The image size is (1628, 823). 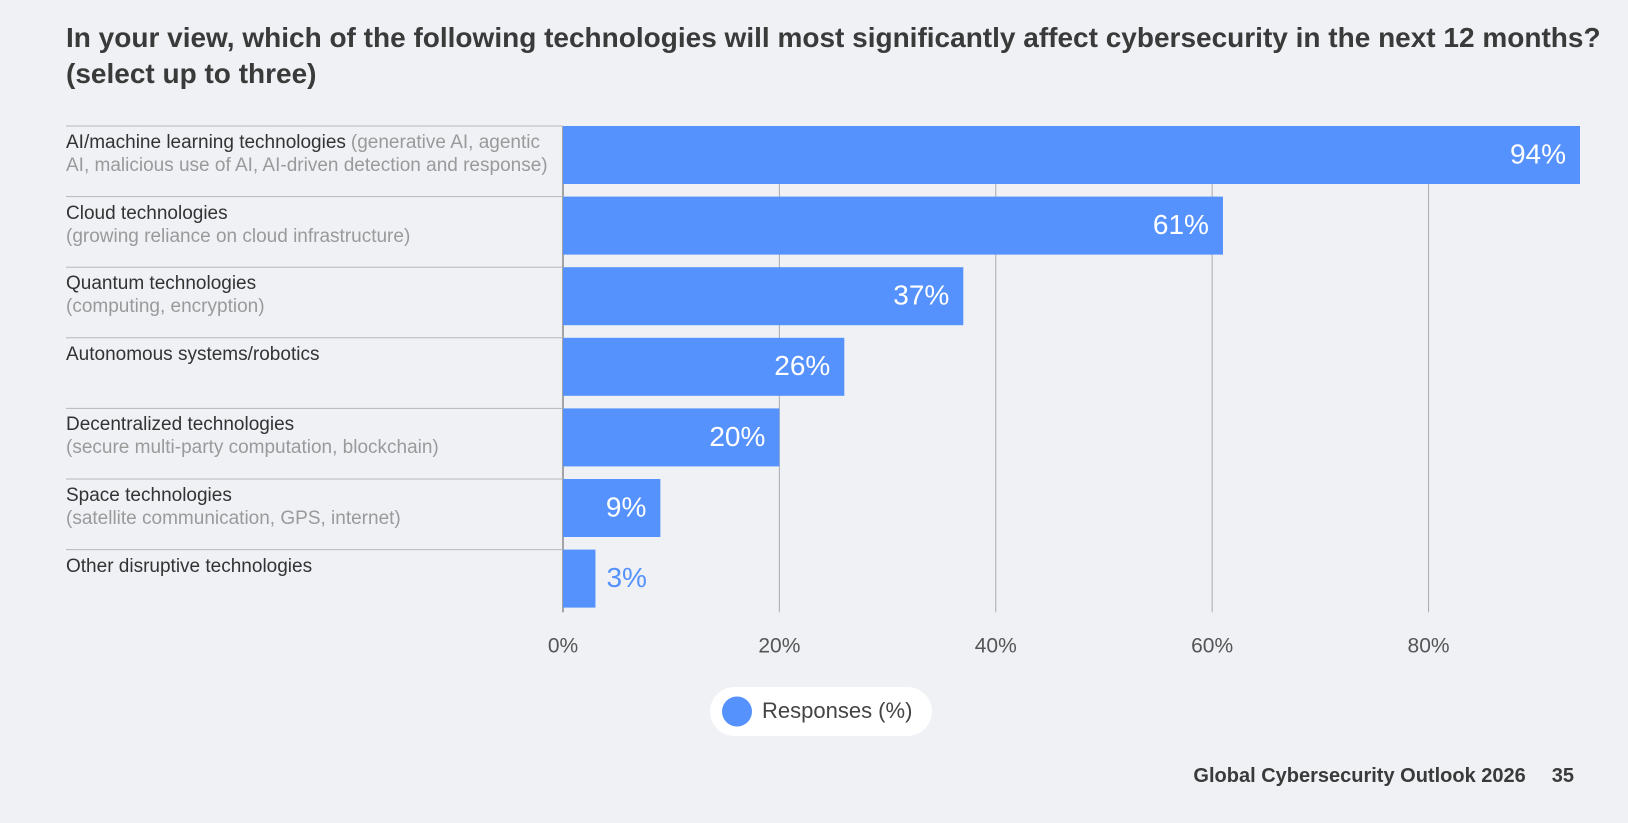 I want to click on category-label: Other disruptive technologies, so click(x=311, y=566).